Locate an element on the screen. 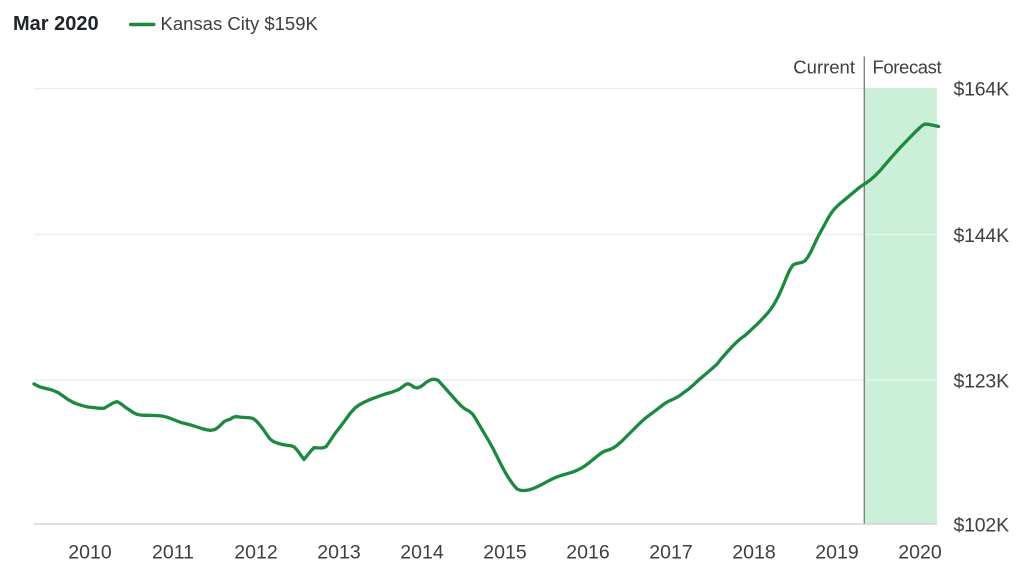 The height and width of the screenshot is (585, 1024). svg-text: $144K is located at coordinates (982, 236).